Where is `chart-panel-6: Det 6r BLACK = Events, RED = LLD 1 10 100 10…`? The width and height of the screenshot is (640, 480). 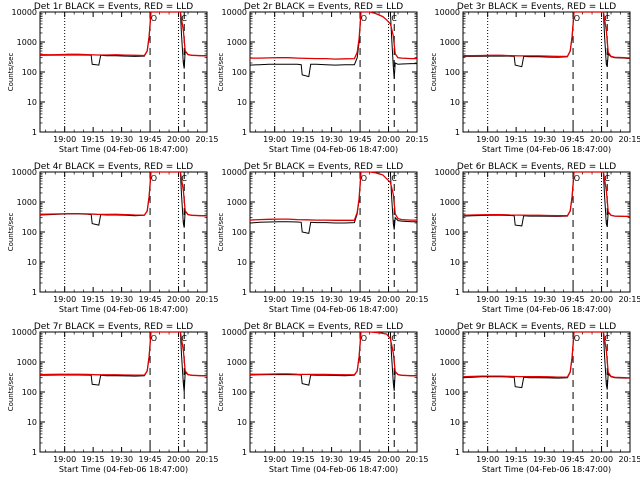 chart-panel-6: Det 6r BLACK = Events, RED = LLD 1 10 100 10… is located at coordinates (535, 238).